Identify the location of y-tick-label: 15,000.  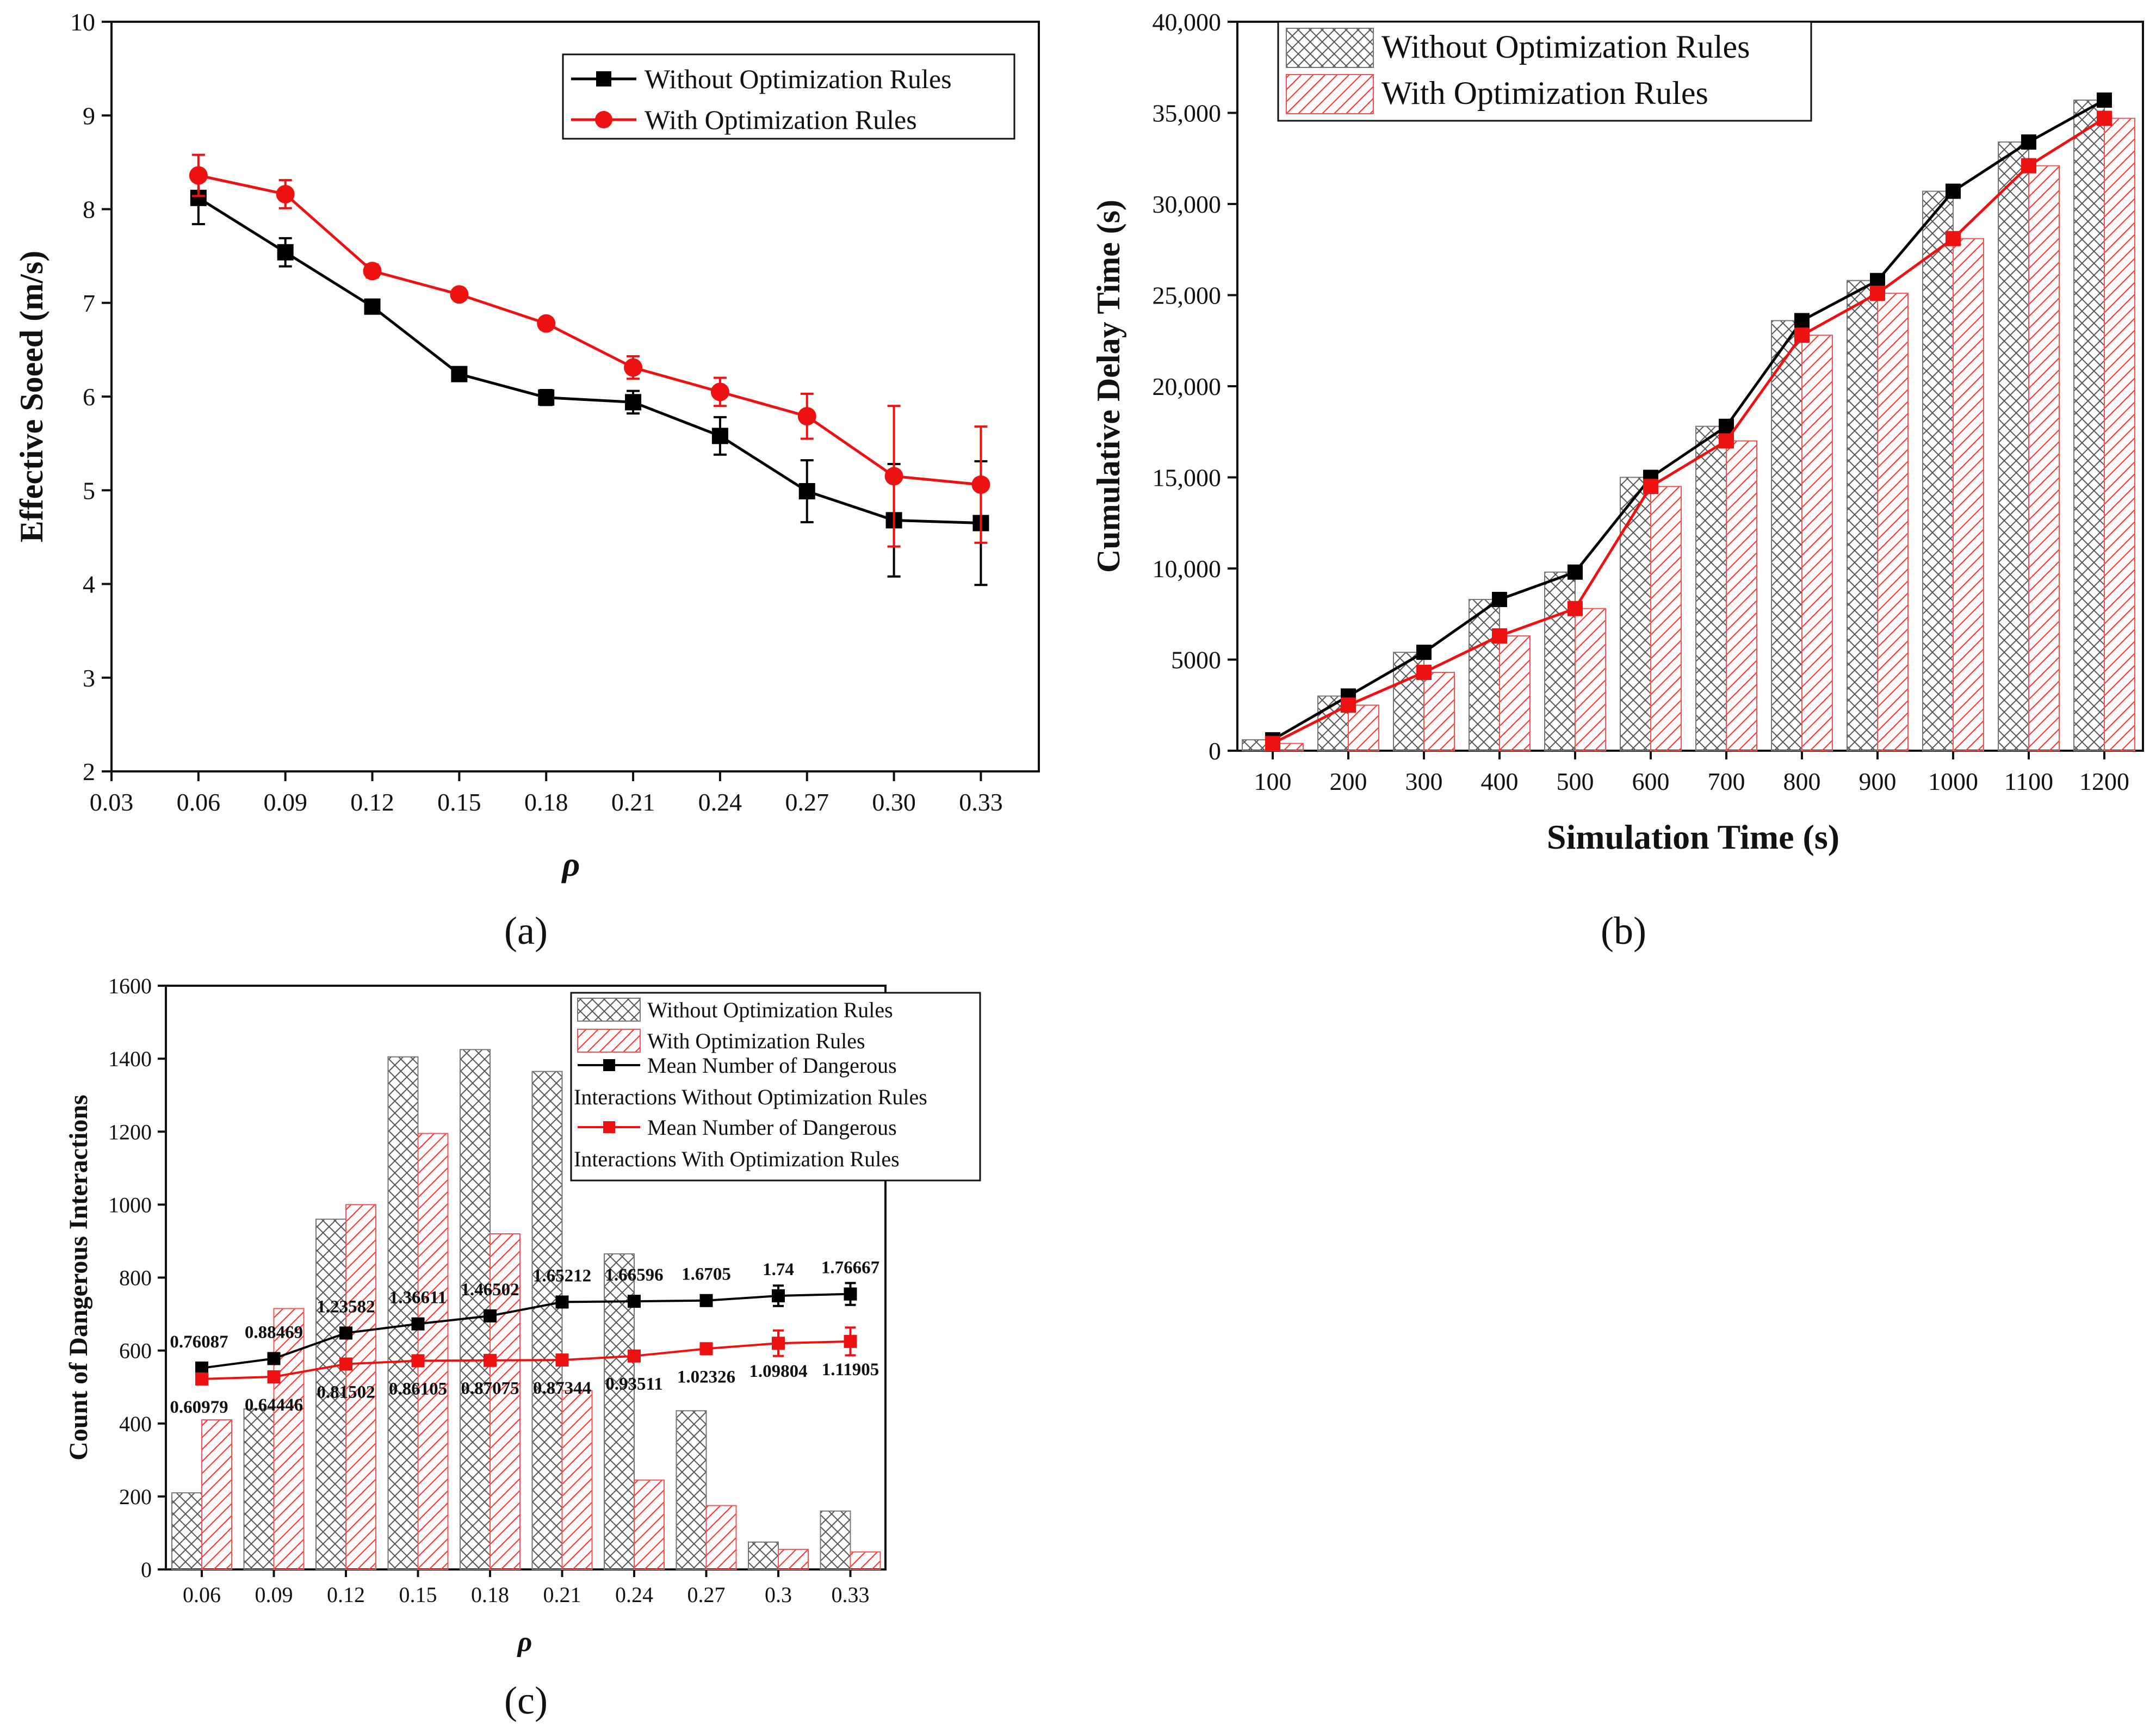
(1187, 478).